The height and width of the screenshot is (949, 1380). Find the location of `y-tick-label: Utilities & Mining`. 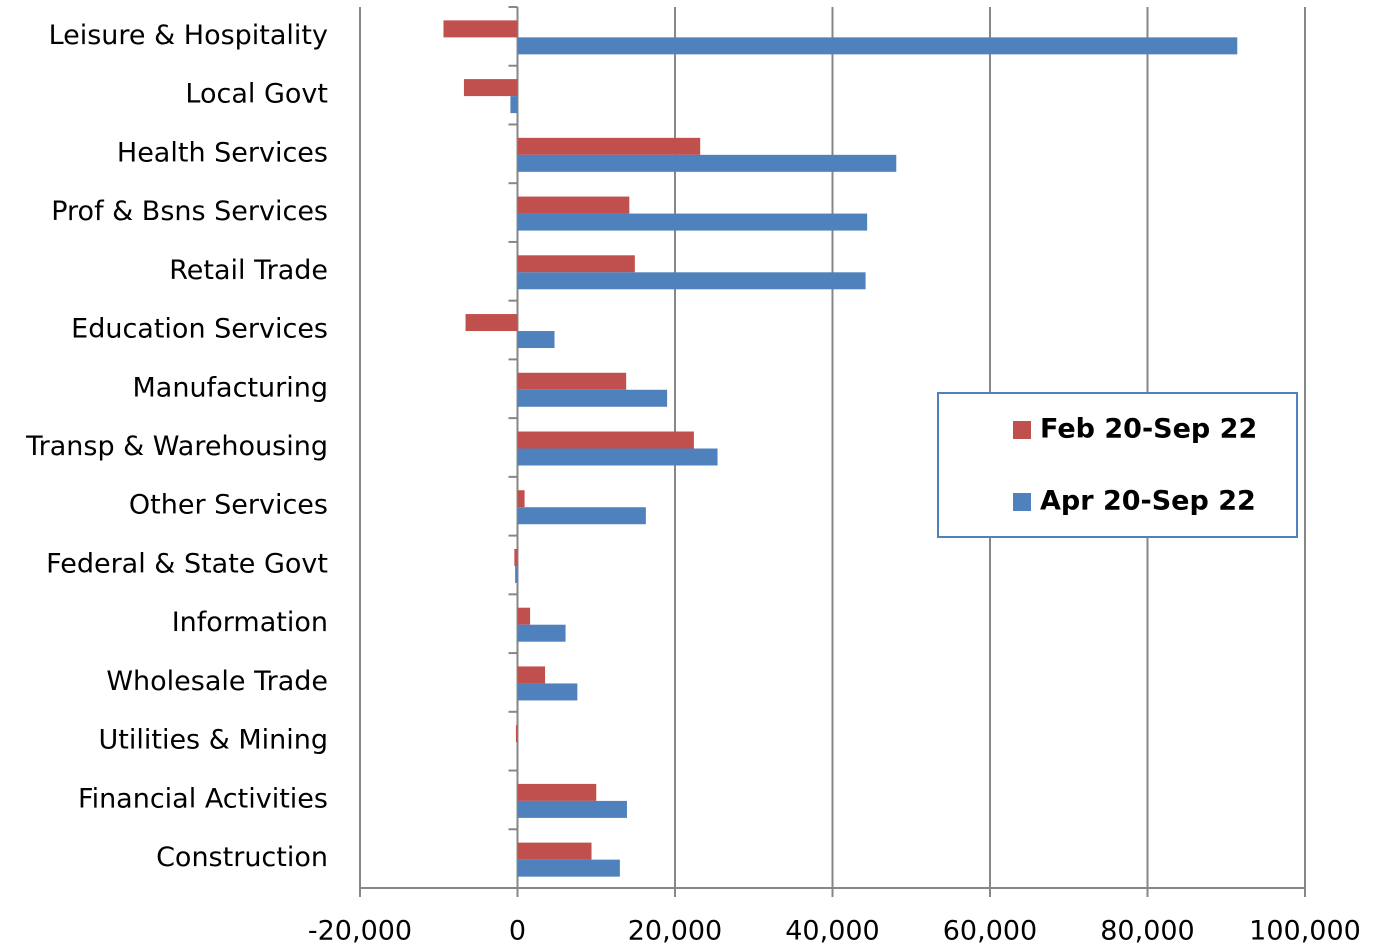

y-tick-label: Utilities & Mining is located at coordinates (214, 740).